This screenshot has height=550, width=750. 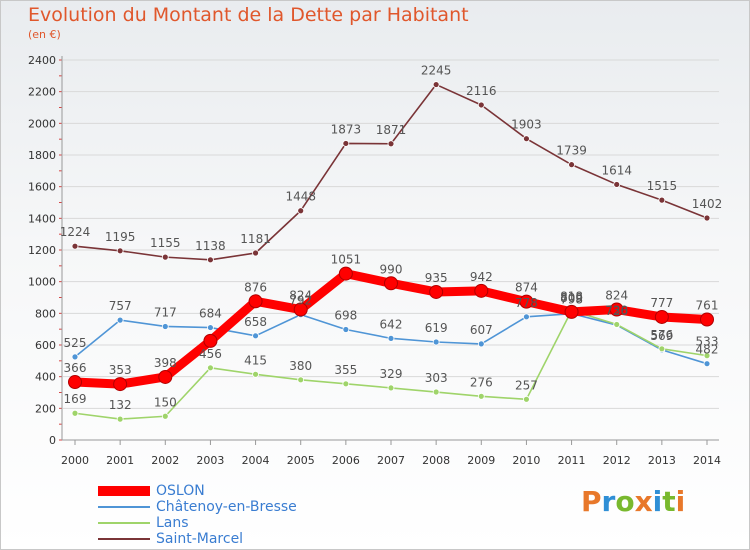 I want to click on data-label: 1195, so click(x=120, y=237).